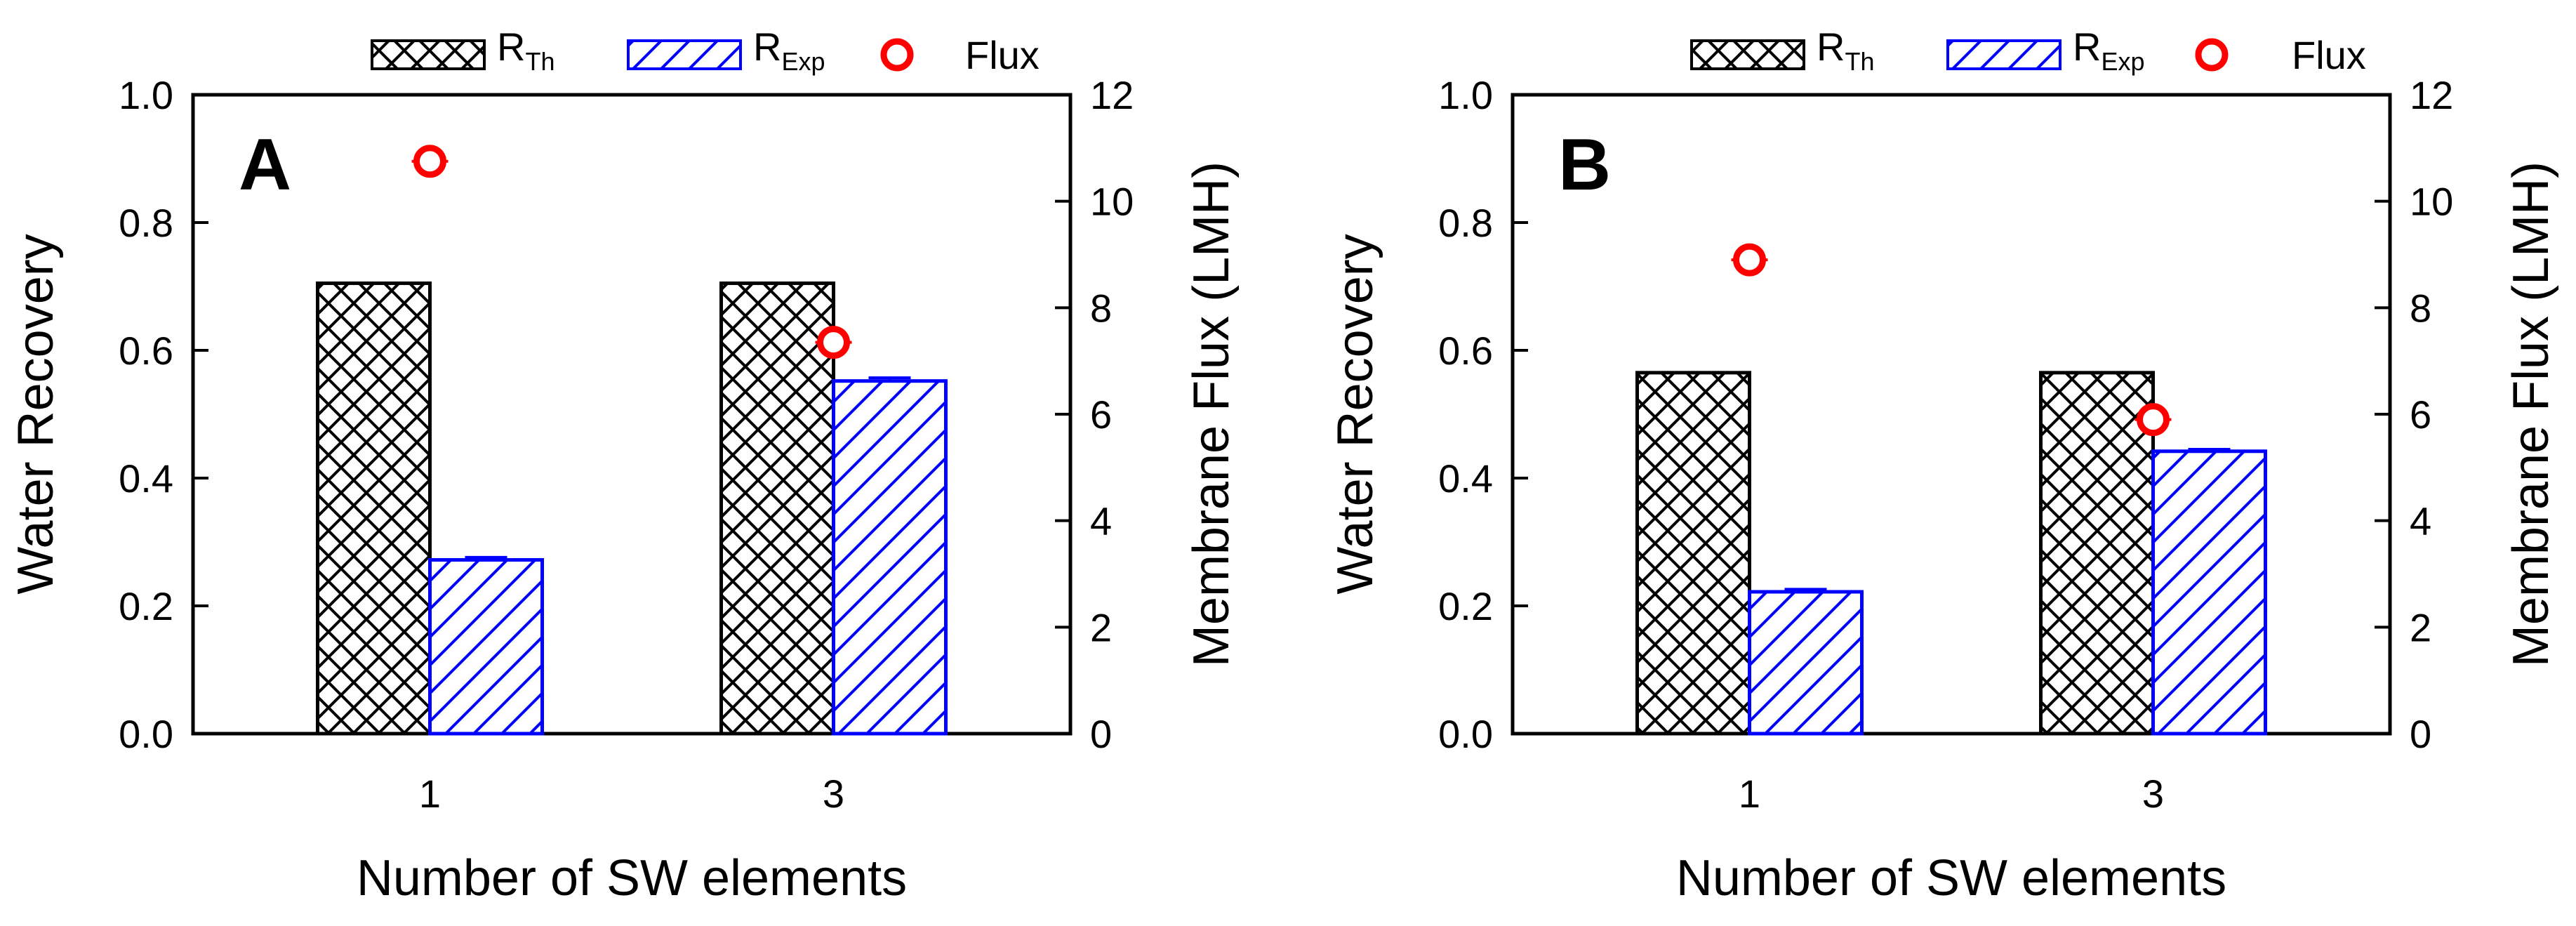 The height and width of the screenshot is (926, 2576). I want to click on panel-label: A, so click(265, 165).